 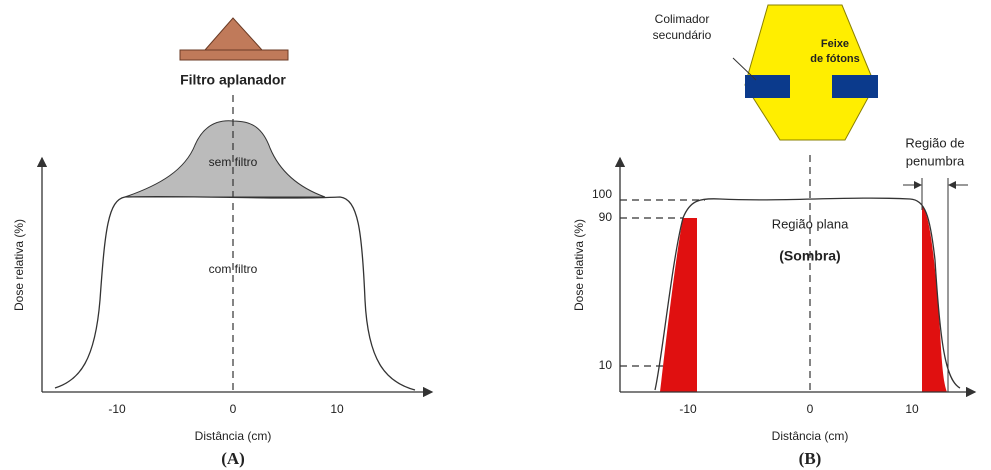 I want to click on y-tick-label: 100, so click(x=602, y=194).